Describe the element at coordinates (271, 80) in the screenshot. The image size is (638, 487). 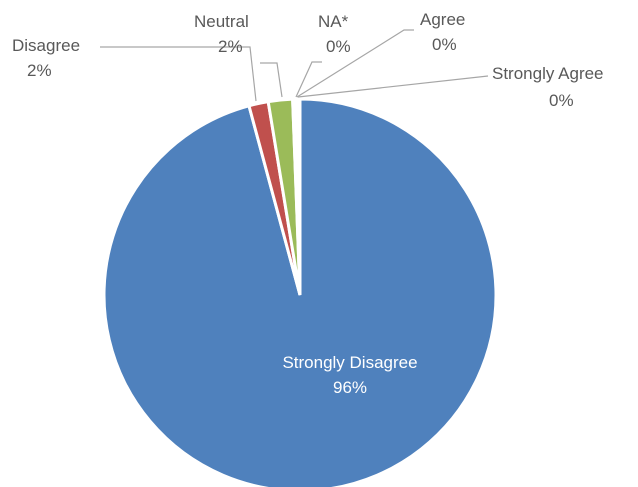
I see `leader-line-neutral` at that location.